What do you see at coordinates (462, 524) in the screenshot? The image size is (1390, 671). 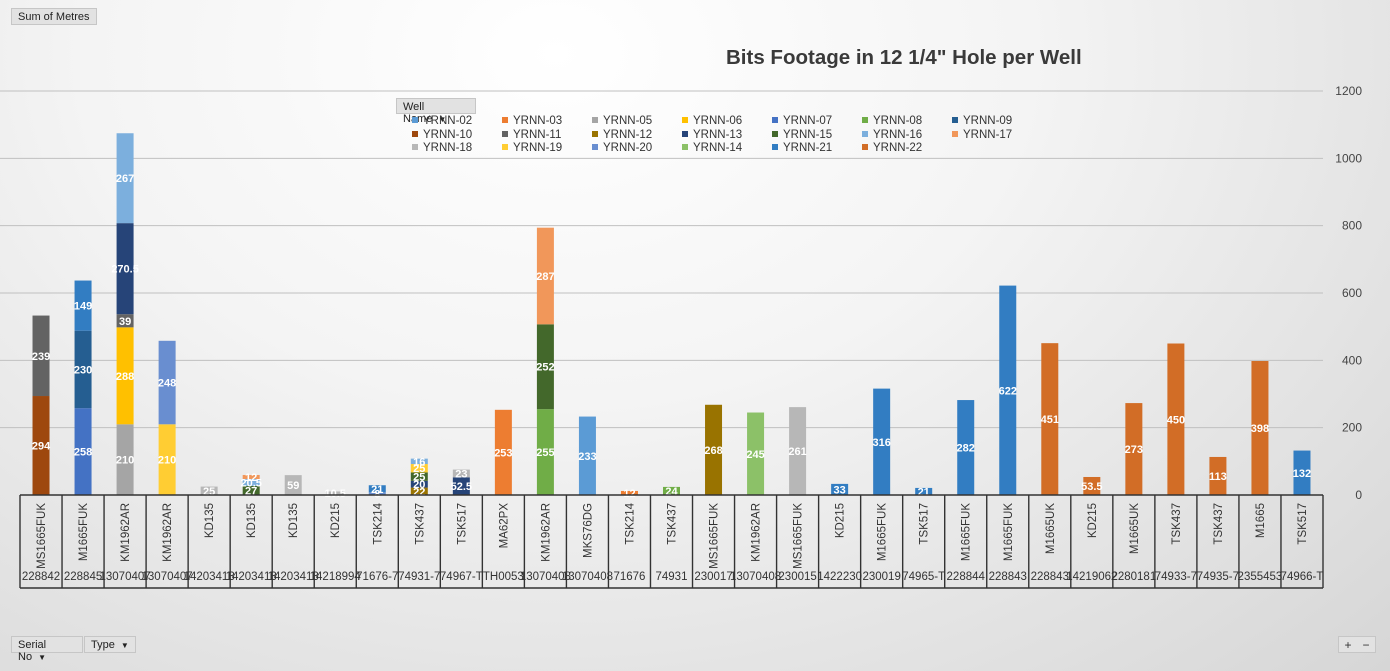 I see `x-tick-label-type: TSK517` at bounding box center [462, 524].